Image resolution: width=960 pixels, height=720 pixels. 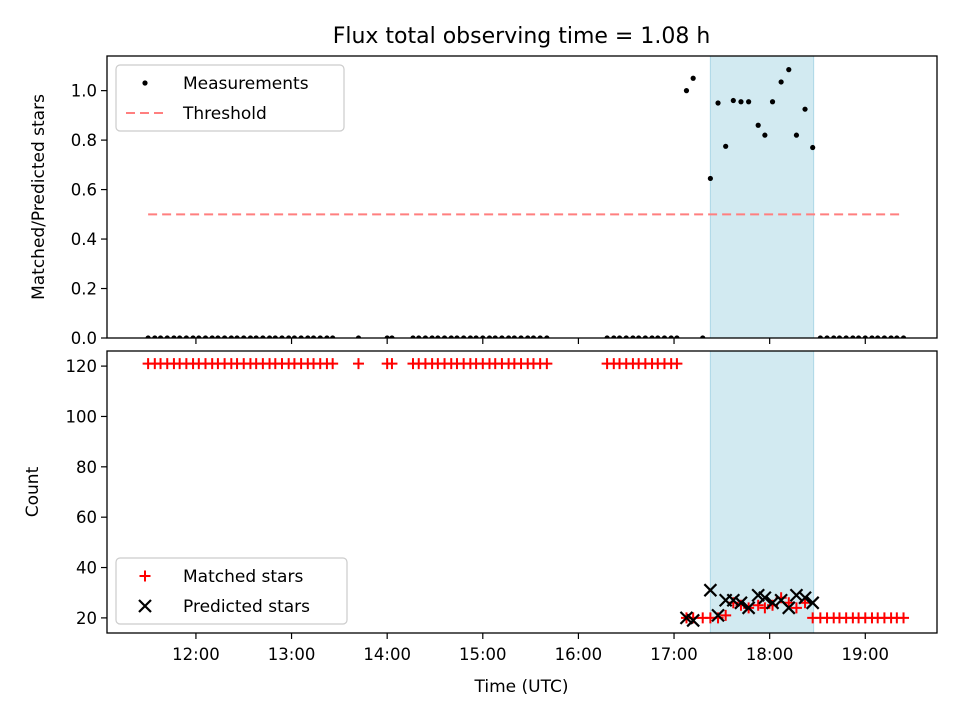 What do you see at coordinates (145, 606) in the screenshot?
I see `predicted-stars-legend-swatch` at bounding box center [145, 606].